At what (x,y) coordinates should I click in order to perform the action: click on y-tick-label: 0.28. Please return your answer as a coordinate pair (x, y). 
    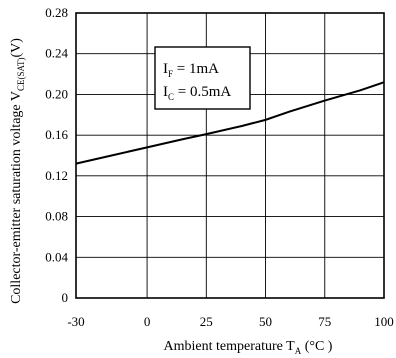
    Looking at the image, I should click on (56, 12).